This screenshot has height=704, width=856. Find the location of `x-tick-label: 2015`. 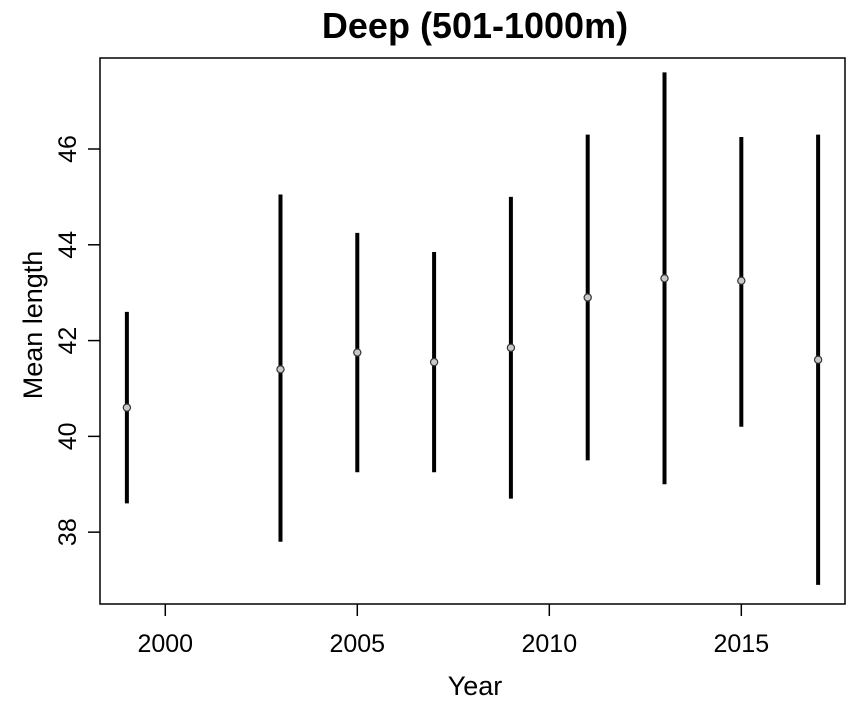

x-tick-label: 2015 is located at coordinates (742, 644).